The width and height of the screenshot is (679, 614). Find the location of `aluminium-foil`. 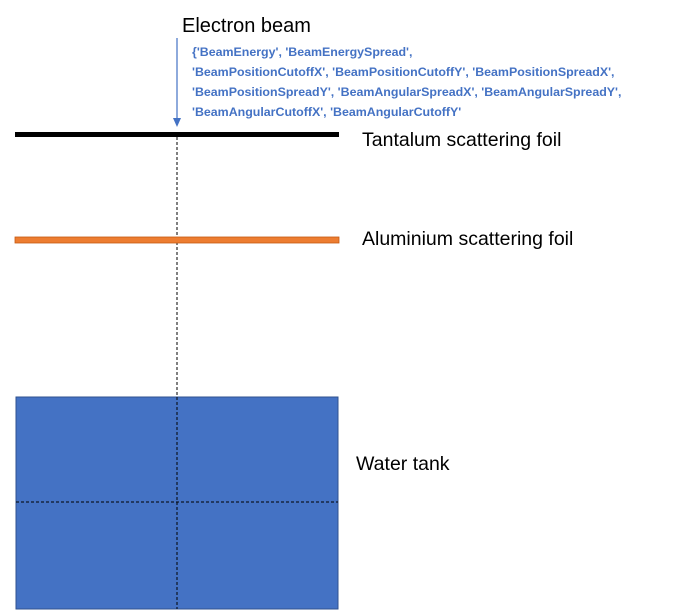

aluminium-foil is located at coordinates (177, 240).